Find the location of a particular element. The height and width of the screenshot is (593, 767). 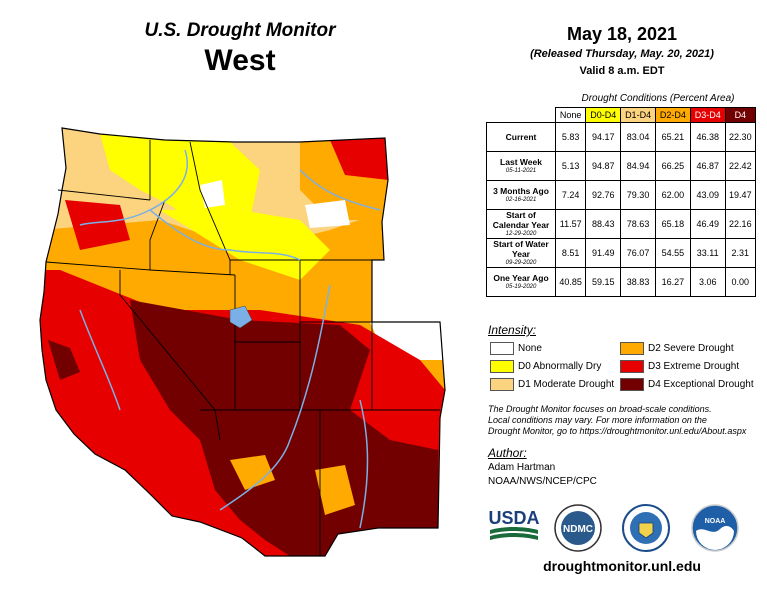

table-cell: 0.00 is located at coordinates (740, 282).